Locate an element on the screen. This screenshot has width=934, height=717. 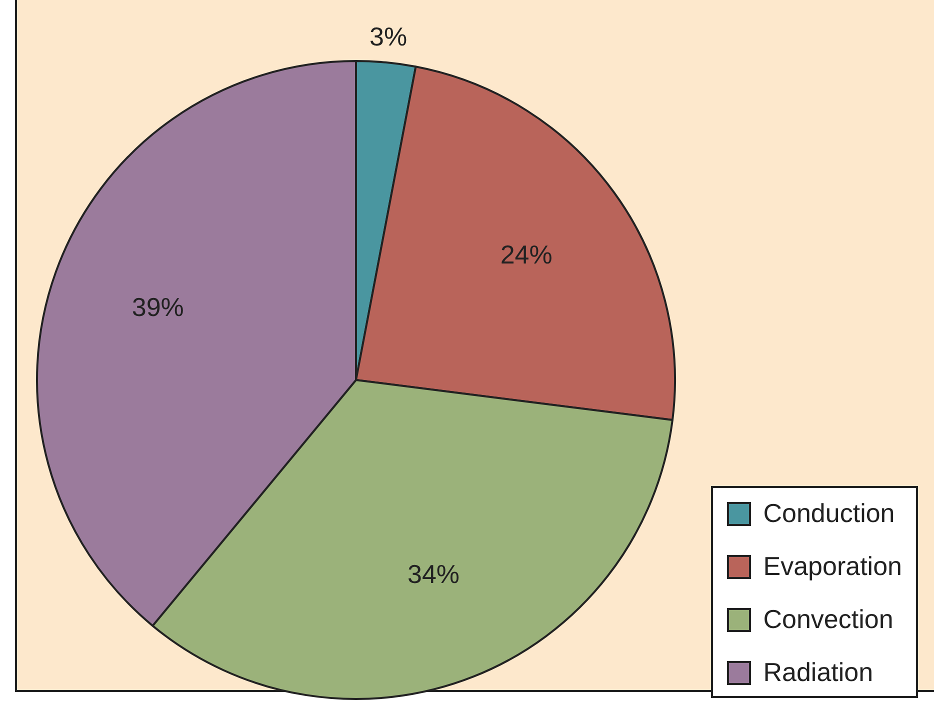
data-label: 3% is located at coordinates (388, 37).